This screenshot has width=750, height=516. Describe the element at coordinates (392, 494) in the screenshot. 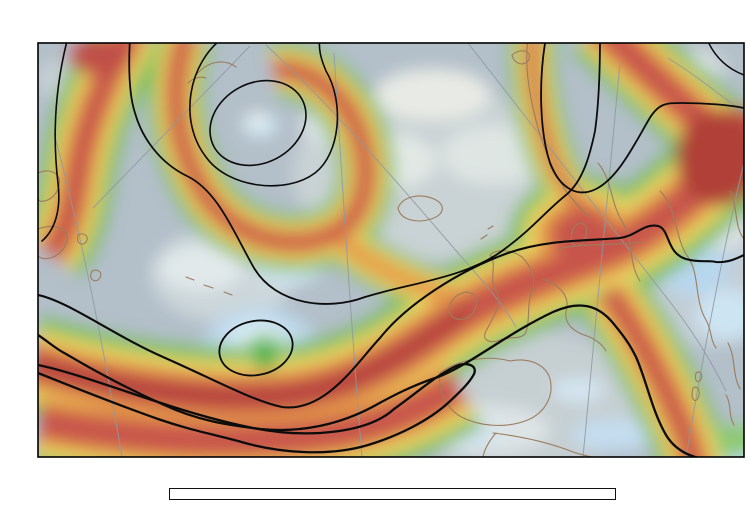

I see `colorbar` at that location.